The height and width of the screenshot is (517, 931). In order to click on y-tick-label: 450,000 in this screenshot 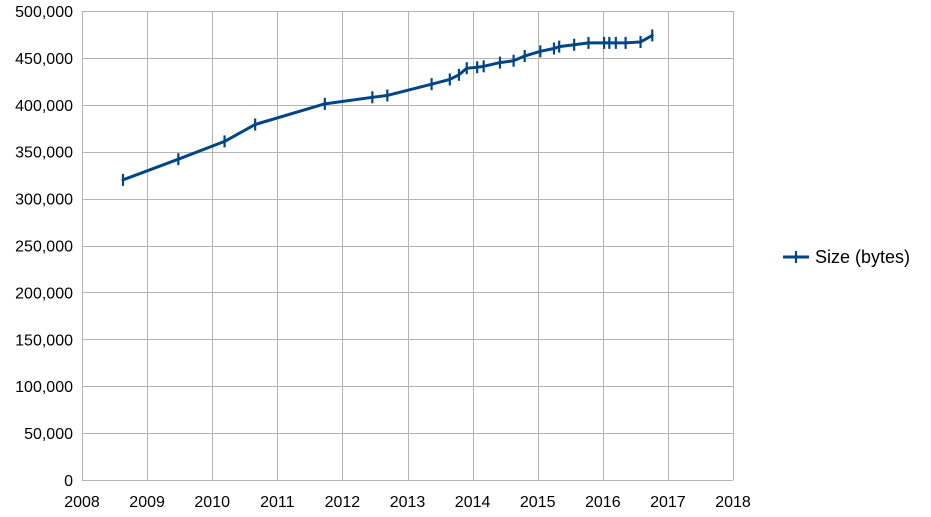, I will do `click(44, 59)`.